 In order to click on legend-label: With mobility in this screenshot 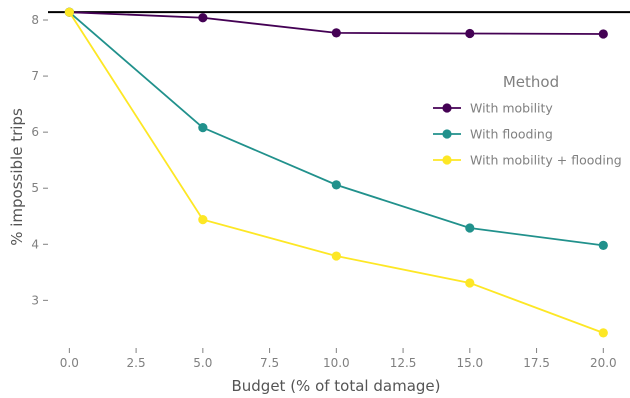, I will do `click(511, 108)`.